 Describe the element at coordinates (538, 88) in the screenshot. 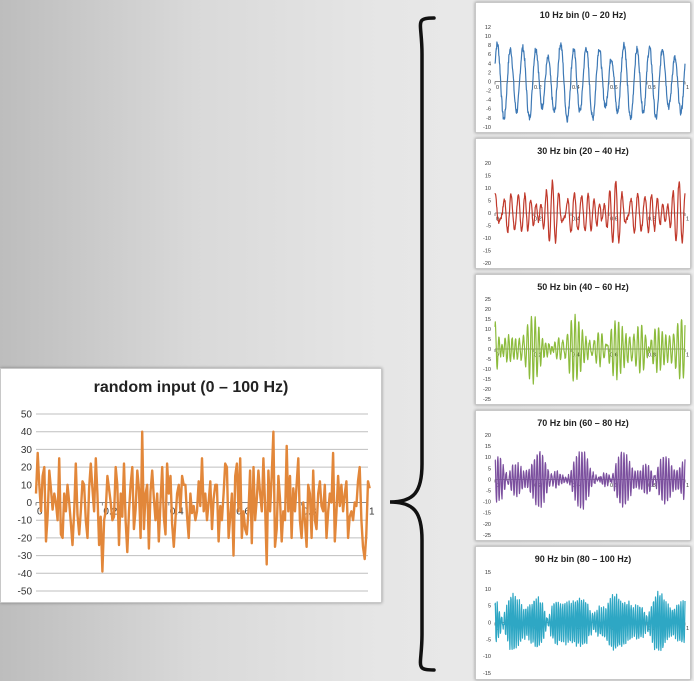

I see `x-tick-label: 0.2` at that location.